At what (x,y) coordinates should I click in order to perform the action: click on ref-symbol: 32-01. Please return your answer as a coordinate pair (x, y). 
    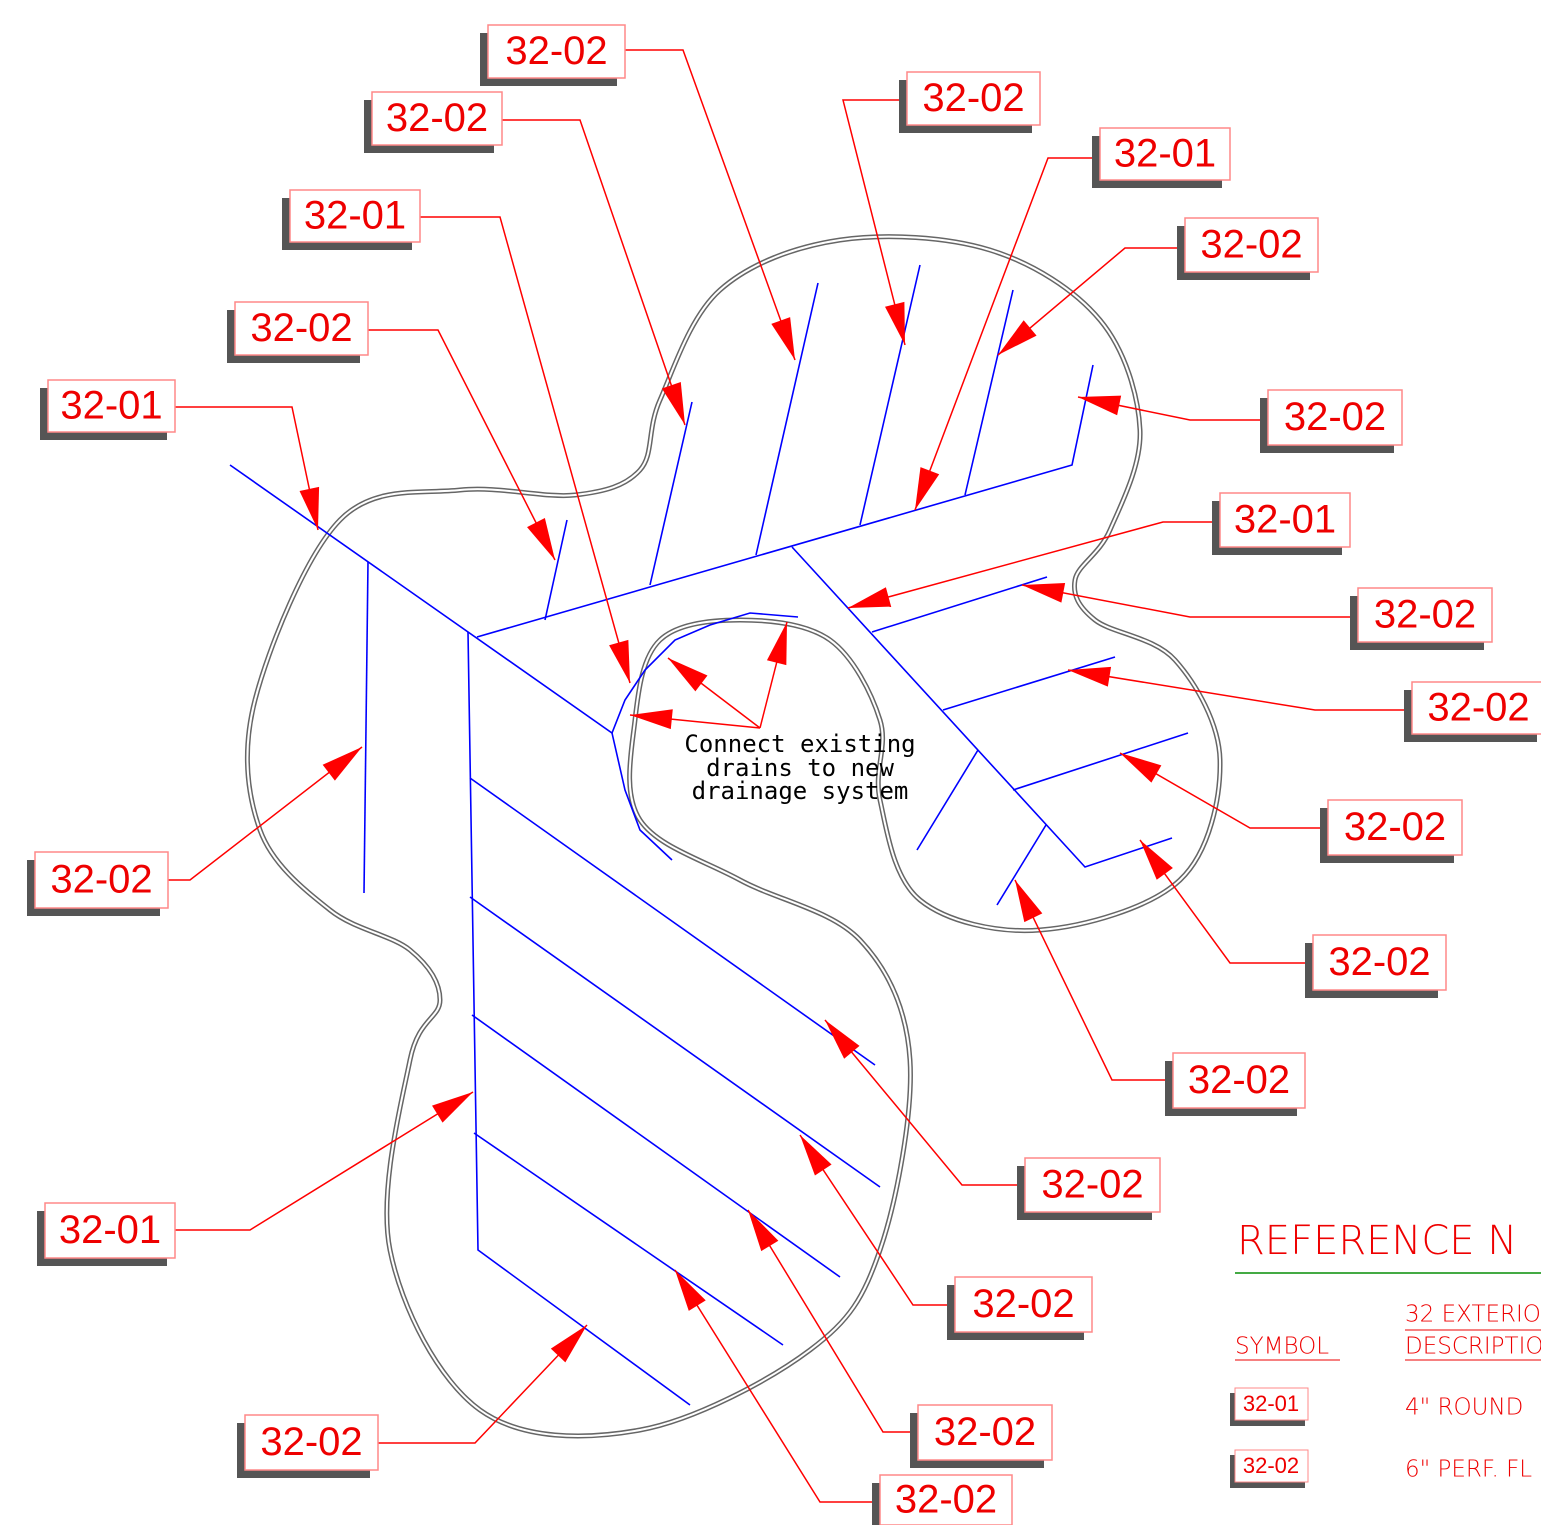
    Looking at the image, I should click on (1271, 1403).